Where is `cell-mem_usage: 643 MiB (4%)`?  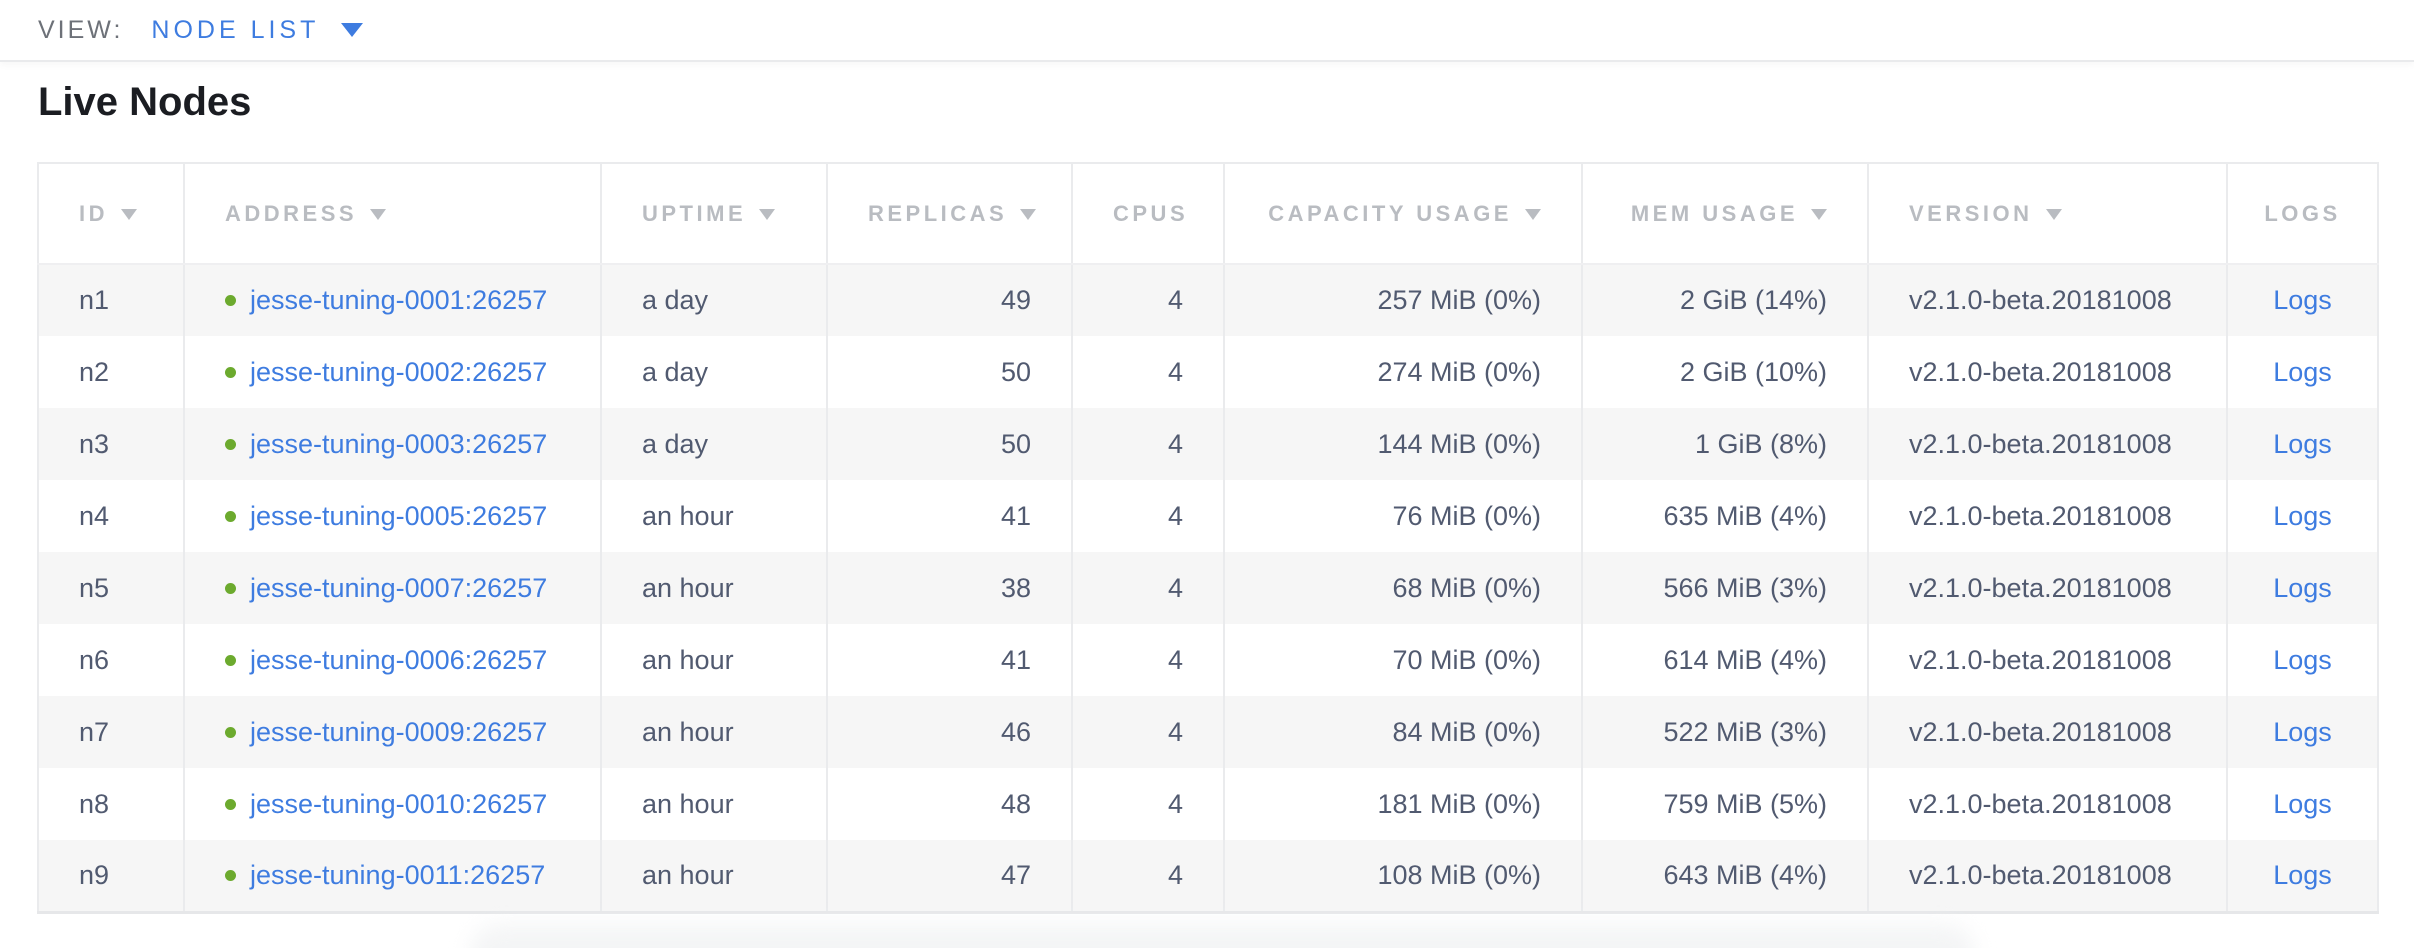
cell-mem_usage: 643 MiB (4%) is located at coordinates (1724, 876).